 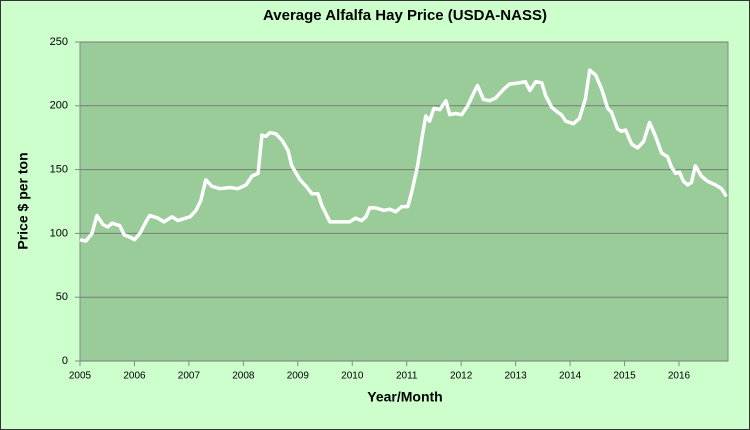 What do you see at coordinates (189, 376) in the screenshot?
I see `x-tick-label: 2007` at bounding box center [189, 376].